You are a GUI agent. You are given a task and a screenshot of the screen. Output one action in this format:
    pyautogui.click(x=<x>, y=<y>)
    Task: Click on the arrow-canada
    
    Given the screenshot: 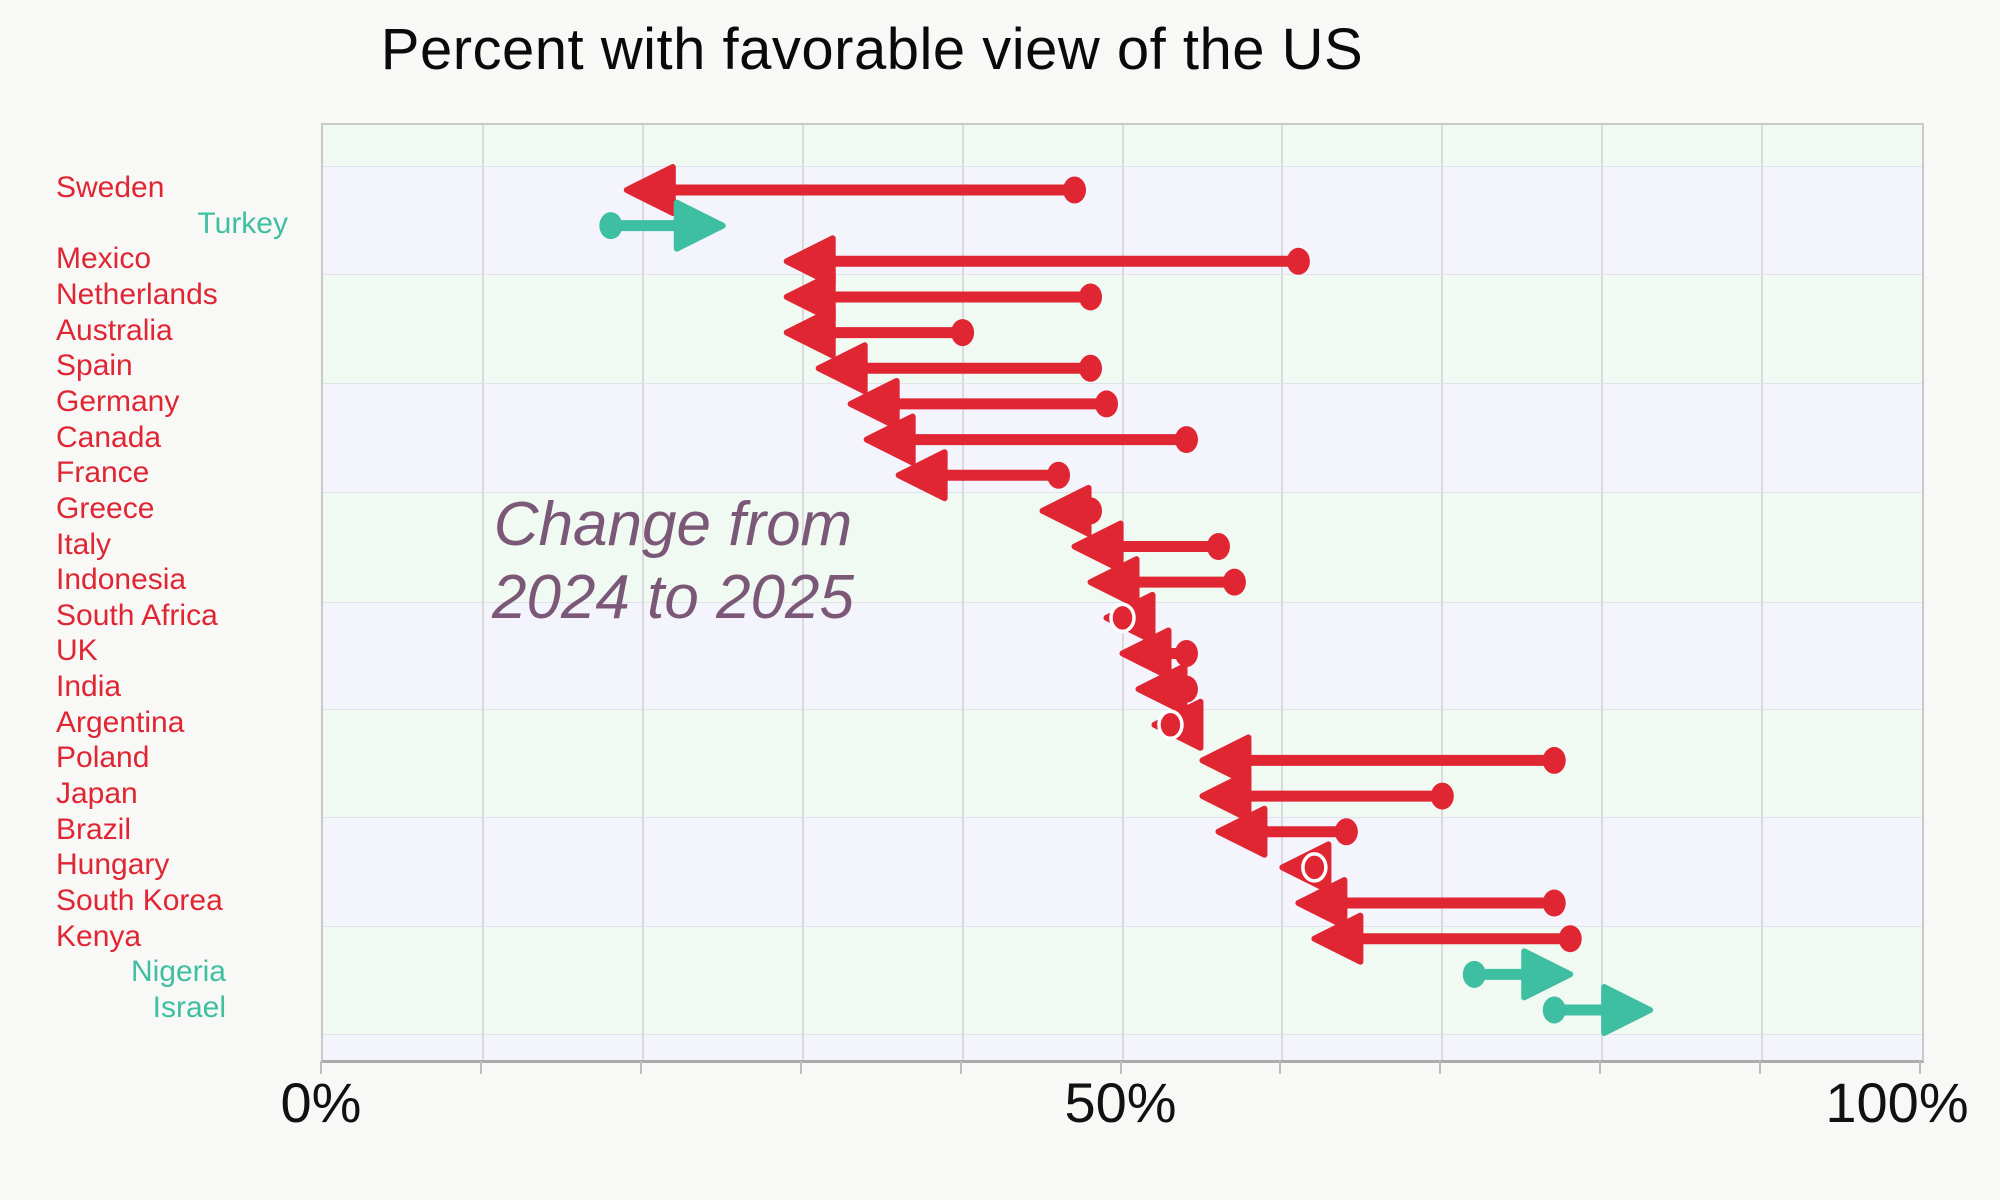 What is the action you would take?
    pyautogui.click(x=1030, y=439)
    